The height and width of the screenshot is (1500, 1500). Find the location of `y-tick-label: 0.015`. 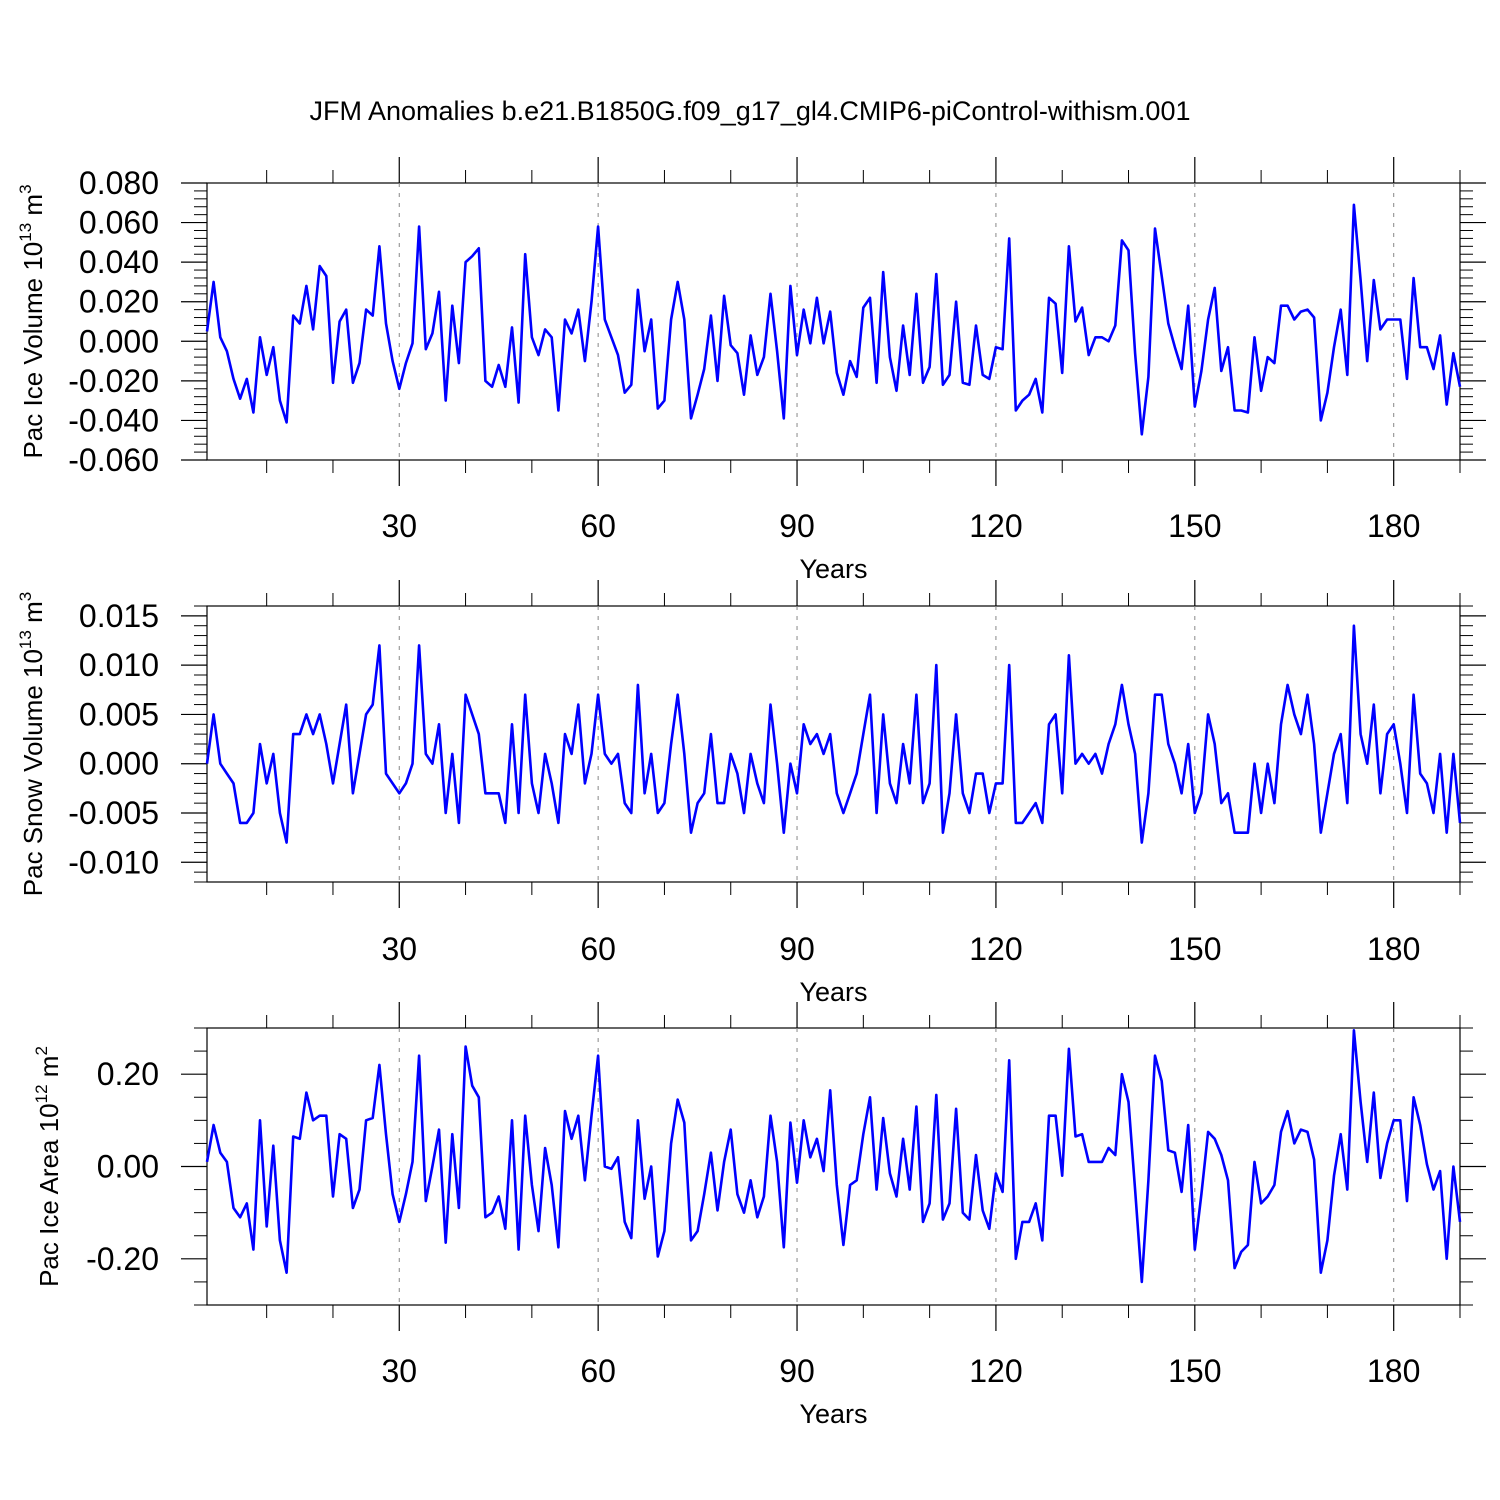

y-tick-label: 0.015 is located at coordinates (119, 616).